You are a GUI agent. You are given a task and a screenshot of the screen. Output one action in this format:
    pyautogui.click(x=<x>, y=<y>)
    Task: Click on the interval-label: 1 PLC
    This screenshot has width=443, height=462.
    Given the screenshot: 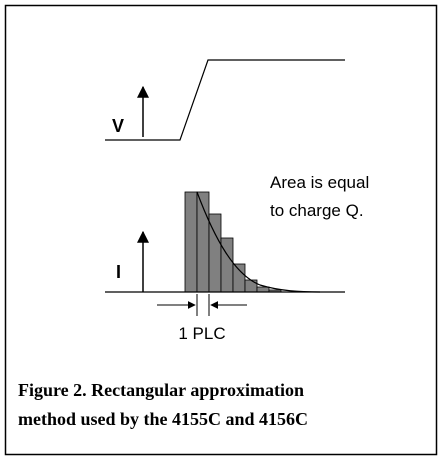 What is the action you would take?
    pyautogui.click(x=201, y=333)
    